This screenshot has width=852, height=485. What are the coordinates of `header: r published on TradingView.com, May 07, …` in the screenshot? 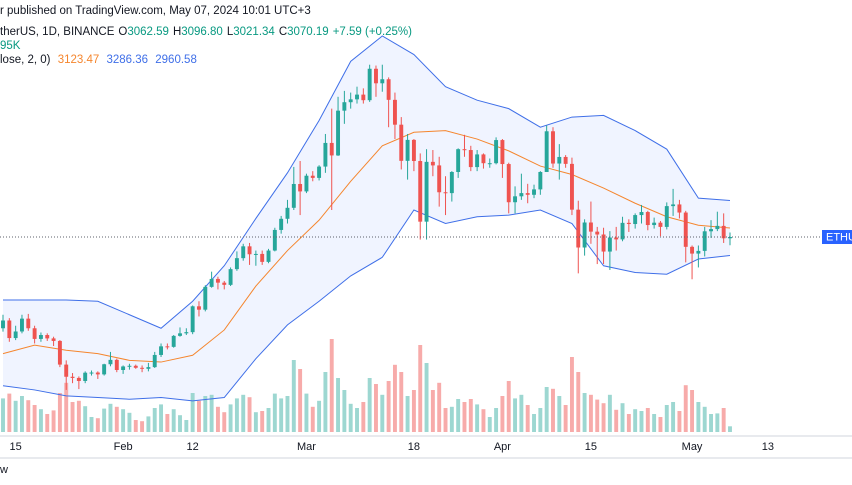 It's located at (157, 11).